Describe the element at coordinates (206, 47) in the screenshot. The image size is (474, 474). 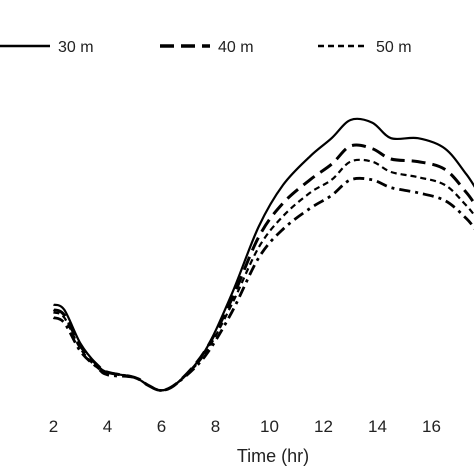
I see `legend: 30 m 40 m 50 m` at that location.